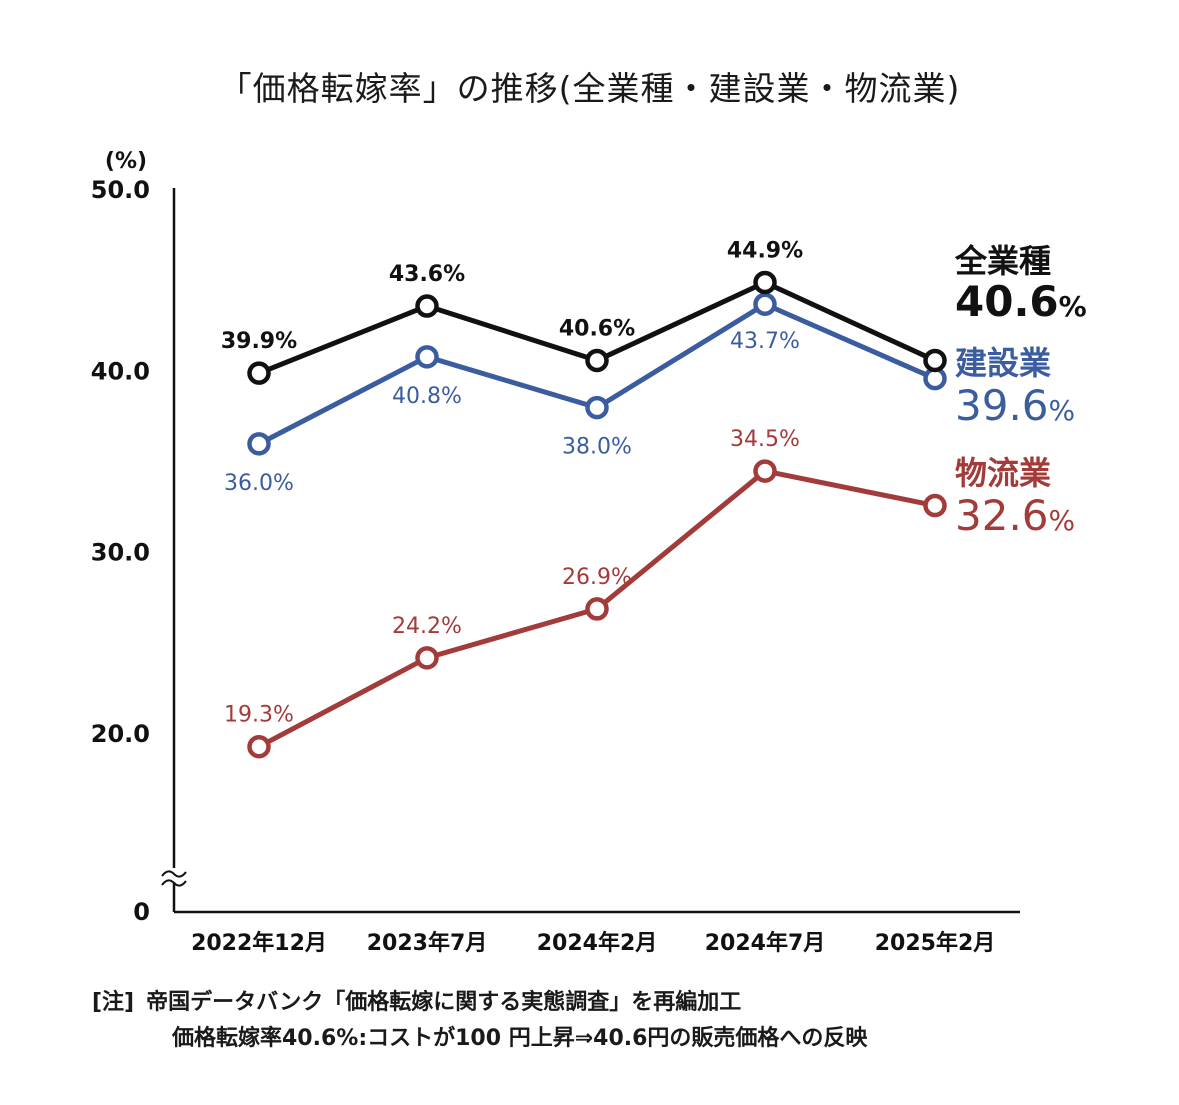  What do you see at coordinates (765, 943) in the screenshot?
I see `x-tick-label: 2024年7月` at bounding box center [765, 943].